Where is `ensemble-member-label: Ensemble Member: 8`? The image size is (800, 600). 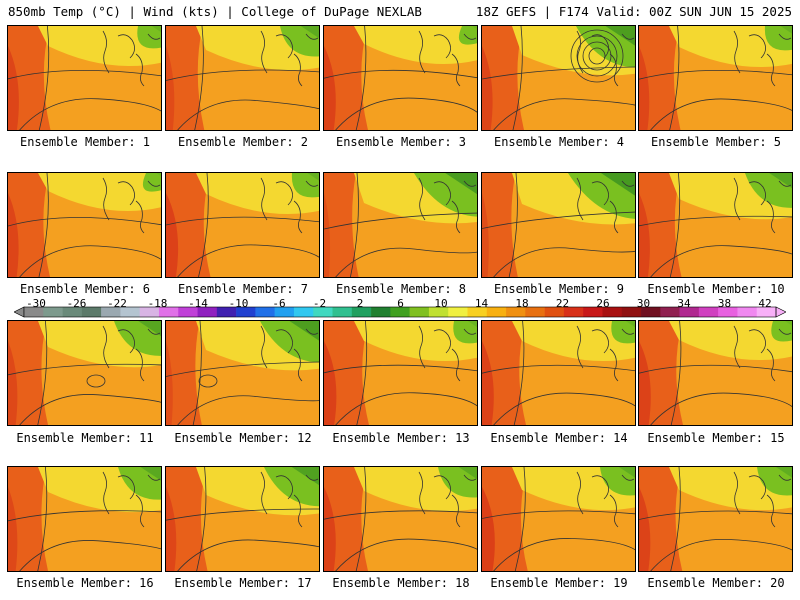 ensemble-member-label: Ensemble Member: 8 is located at coordinates (401, 289).